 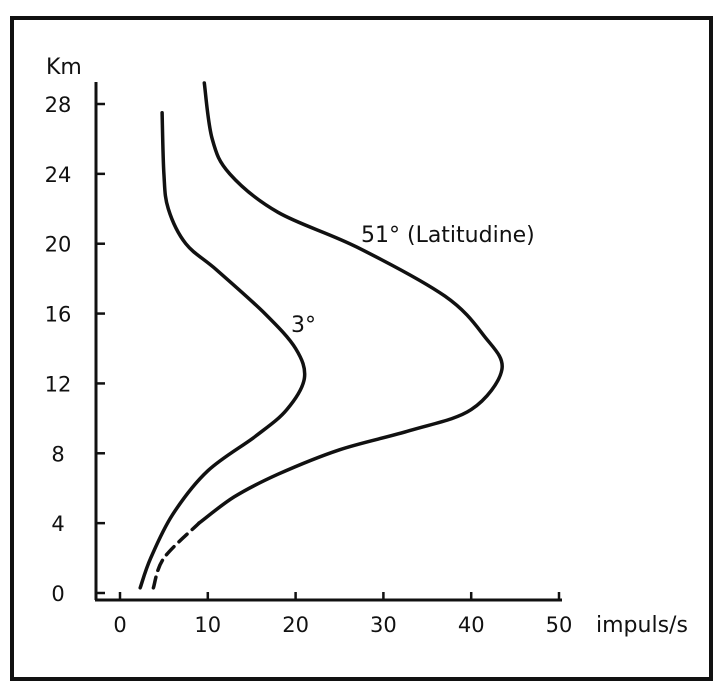 What do you see at coordinates (58, 105) in the screenshot?
I see `y-tick-label-28: 28` at bounding box center [58, 105].